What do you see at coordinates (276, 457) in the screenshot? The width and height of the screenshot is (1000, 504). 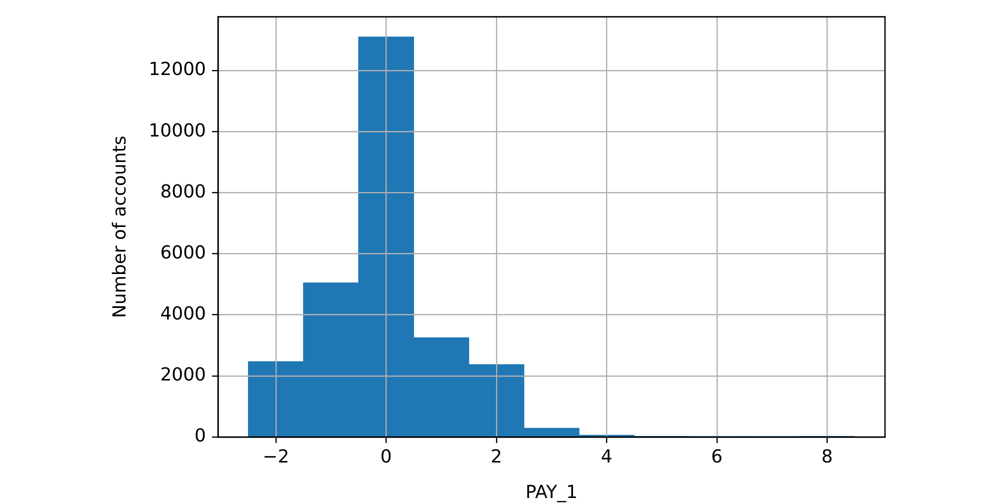 I see `x-tick-label: −2` at bounding box center [276, 457].